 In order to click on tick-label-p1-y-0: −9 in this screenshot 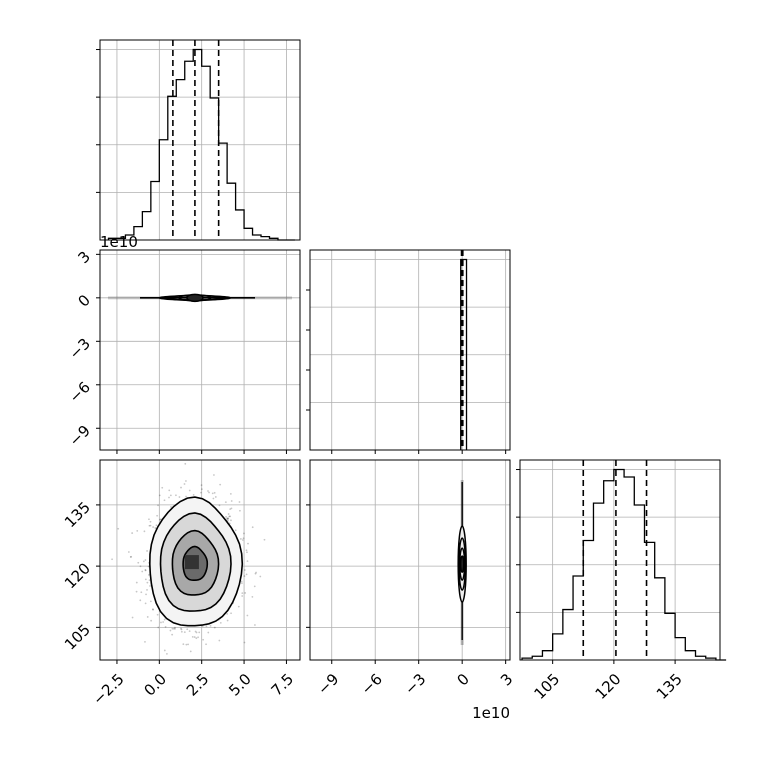, I will do `click(80, 436)`.